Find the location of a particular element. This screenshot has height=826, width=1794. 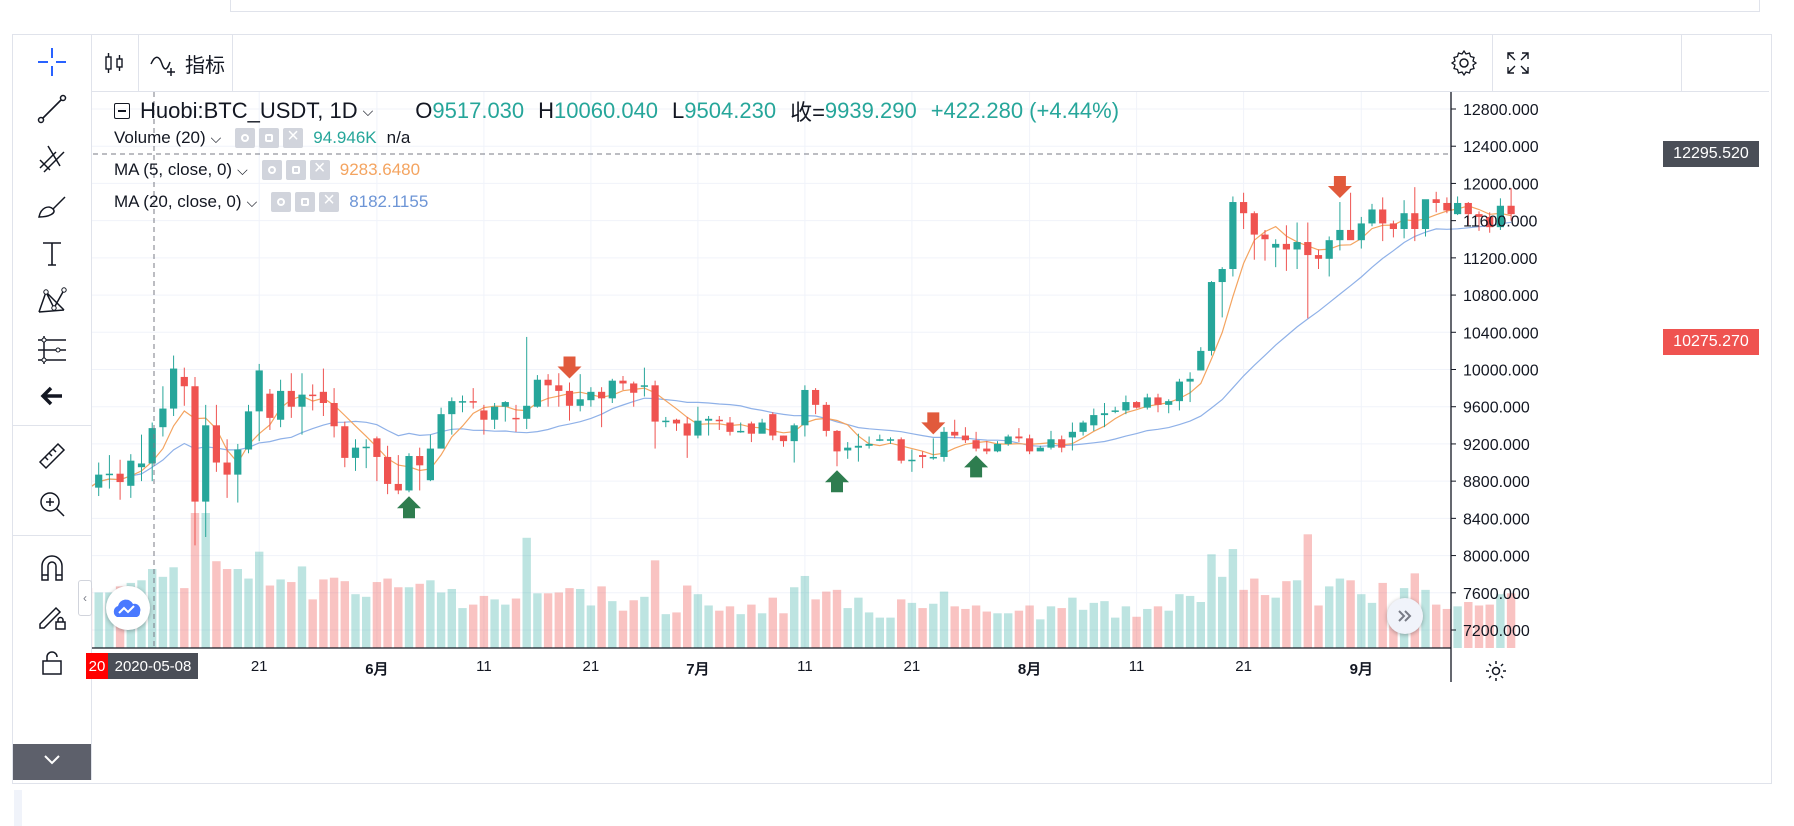

zoom-tool is located at coordinates (52, 504).